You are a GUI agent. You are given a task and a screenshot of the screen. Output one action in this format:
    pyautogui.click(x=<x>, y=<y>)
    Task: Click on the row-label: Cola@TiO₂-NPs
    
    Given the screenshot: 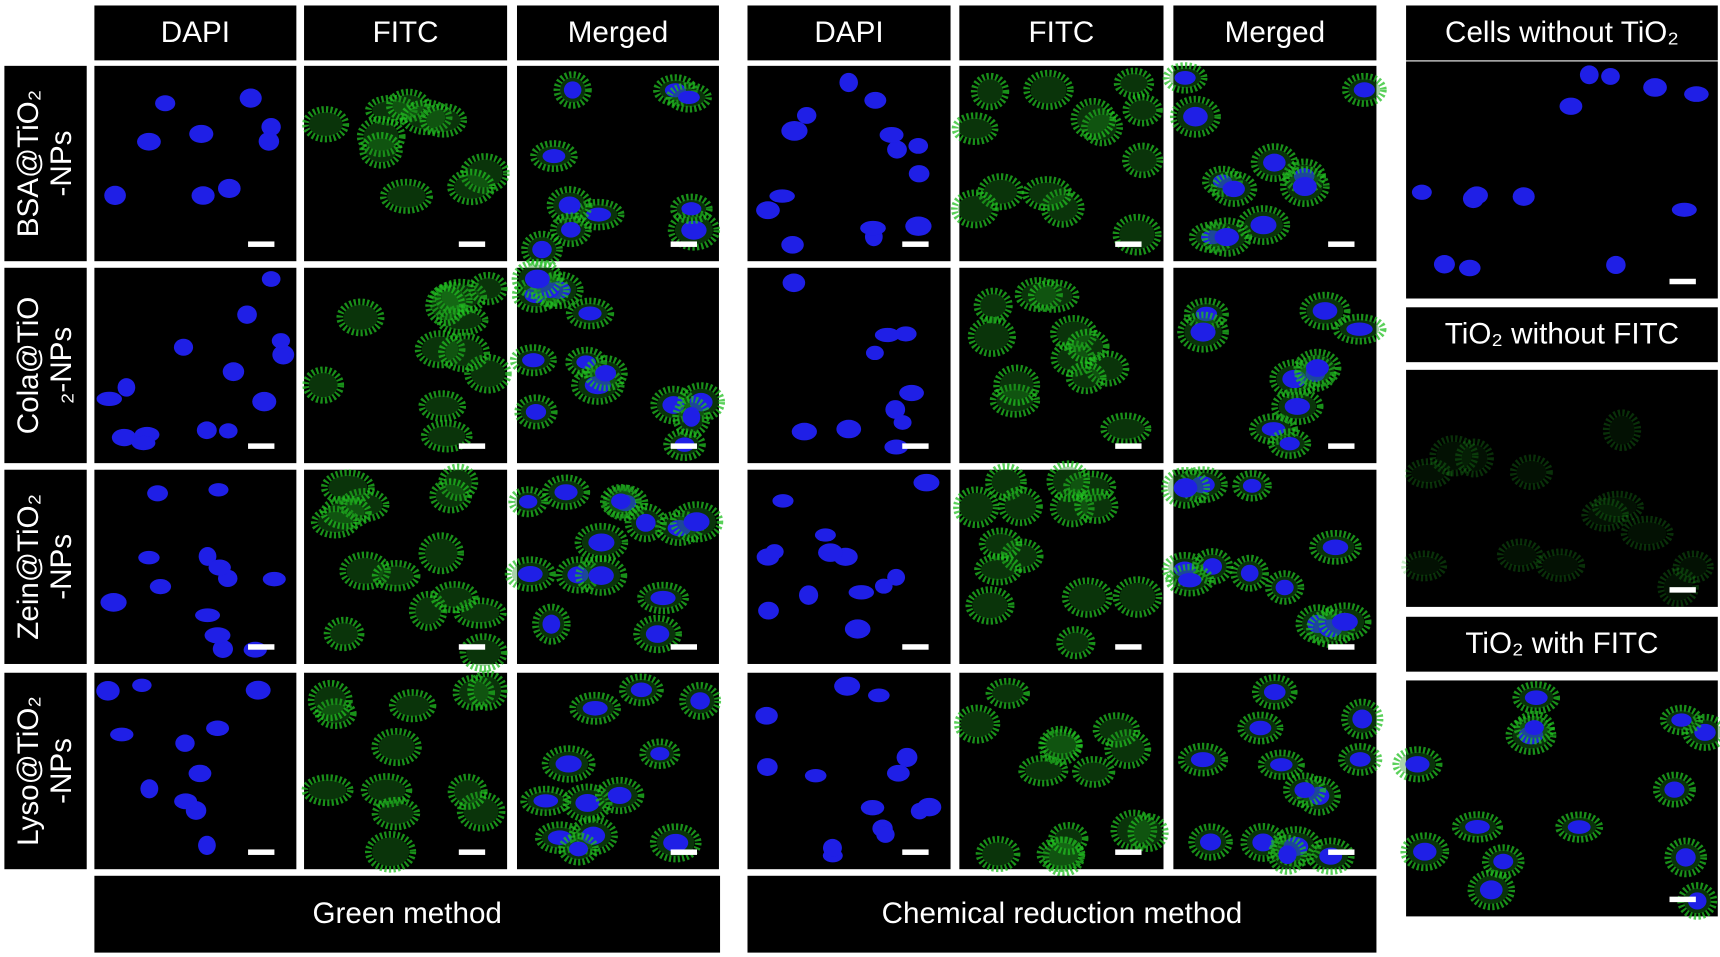 What is the action you would take?
    pyautogui.click(x=45, y=366)
    